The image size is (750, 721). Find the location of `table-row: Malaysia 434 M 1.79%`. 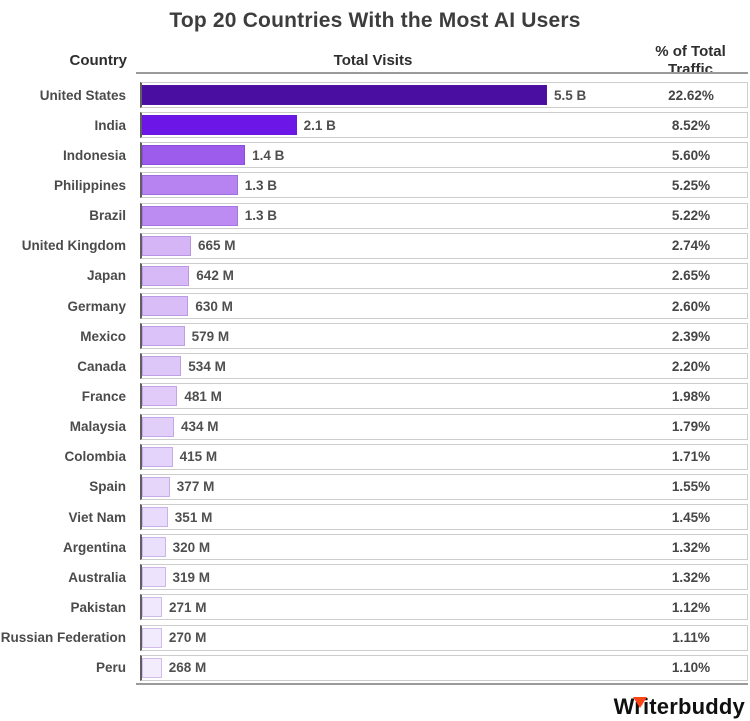

table-row: Malaysia 434 M 1.79% is located at coordinates (375, 427).